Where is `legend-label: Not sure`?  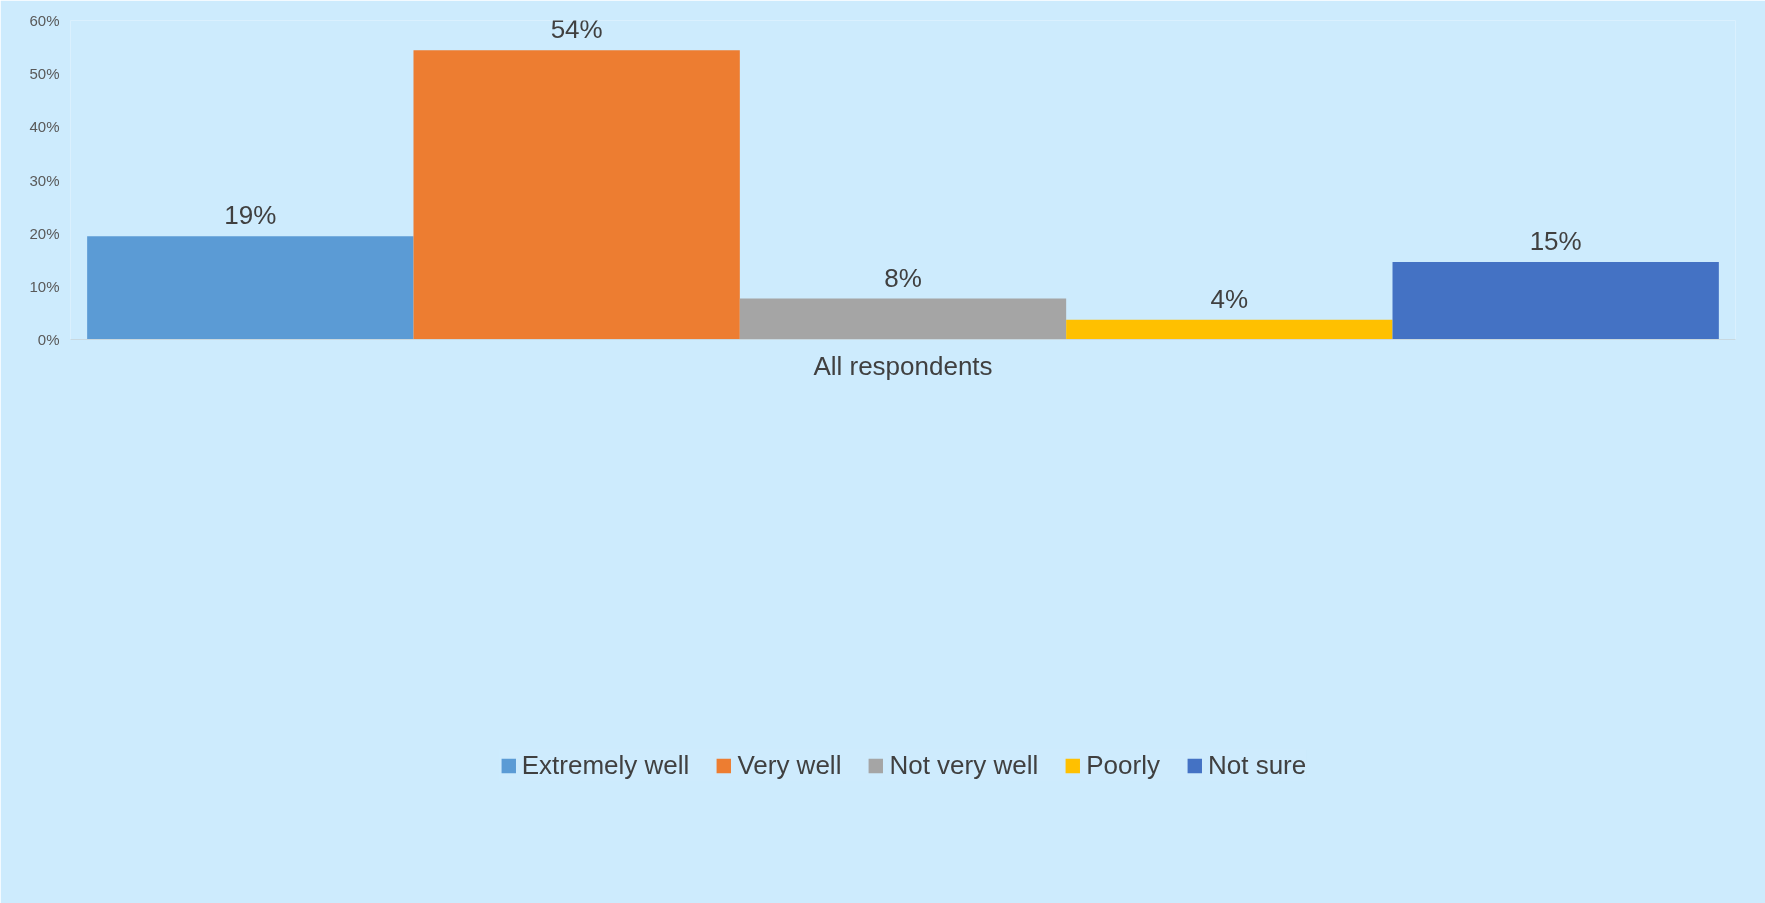
legend-label: Not sure is located at coordinates (1257, 765).